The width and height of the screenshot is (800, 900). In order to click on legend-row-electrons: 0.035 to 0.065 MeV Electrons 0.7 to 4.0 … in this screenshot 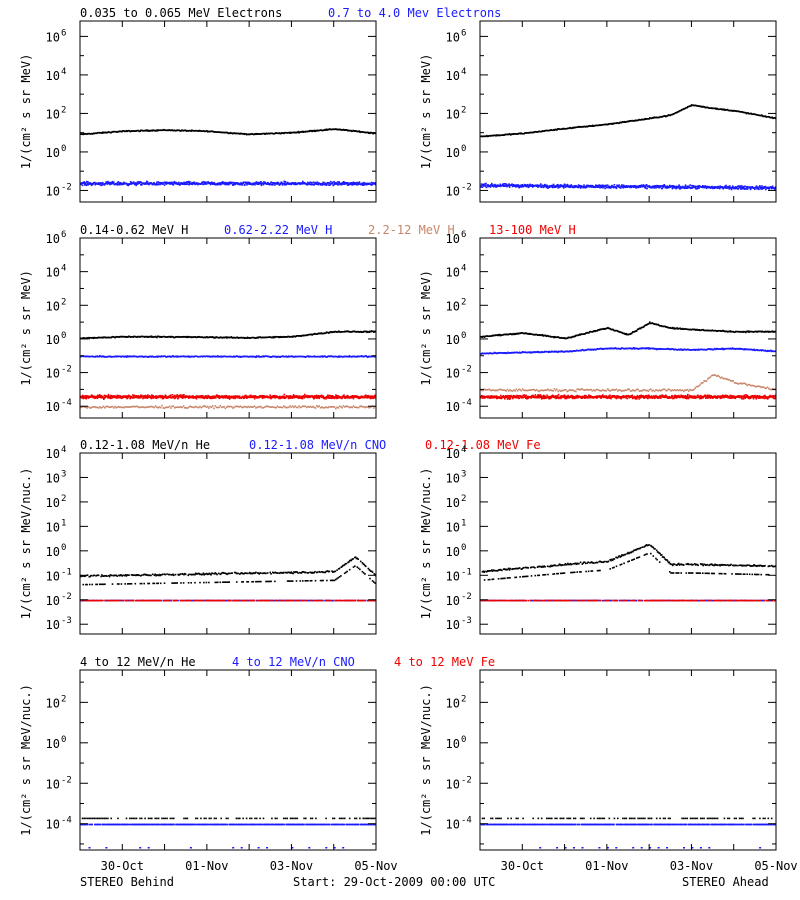, I will do `click(290, 13)`.